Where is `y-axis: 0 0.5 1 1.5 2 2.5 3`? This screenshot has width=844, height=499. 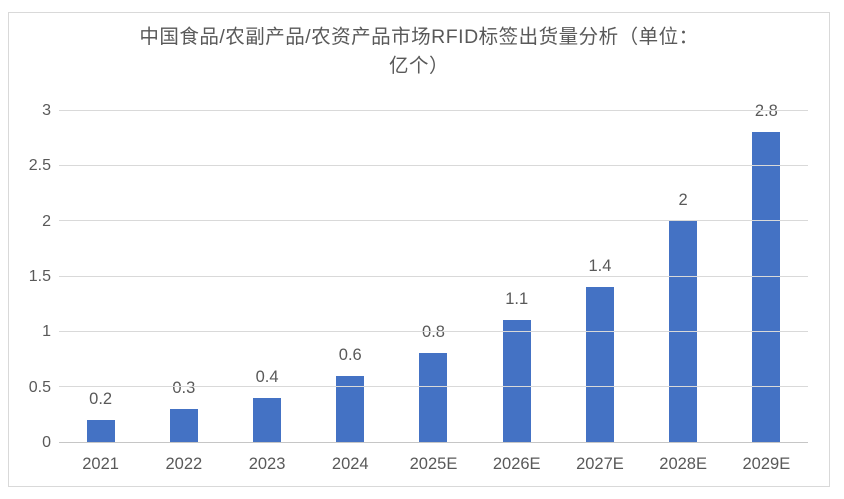 y-axis: 0 0.5 1 1.5 2 2.5 3 is located at coordinates (30, 277).